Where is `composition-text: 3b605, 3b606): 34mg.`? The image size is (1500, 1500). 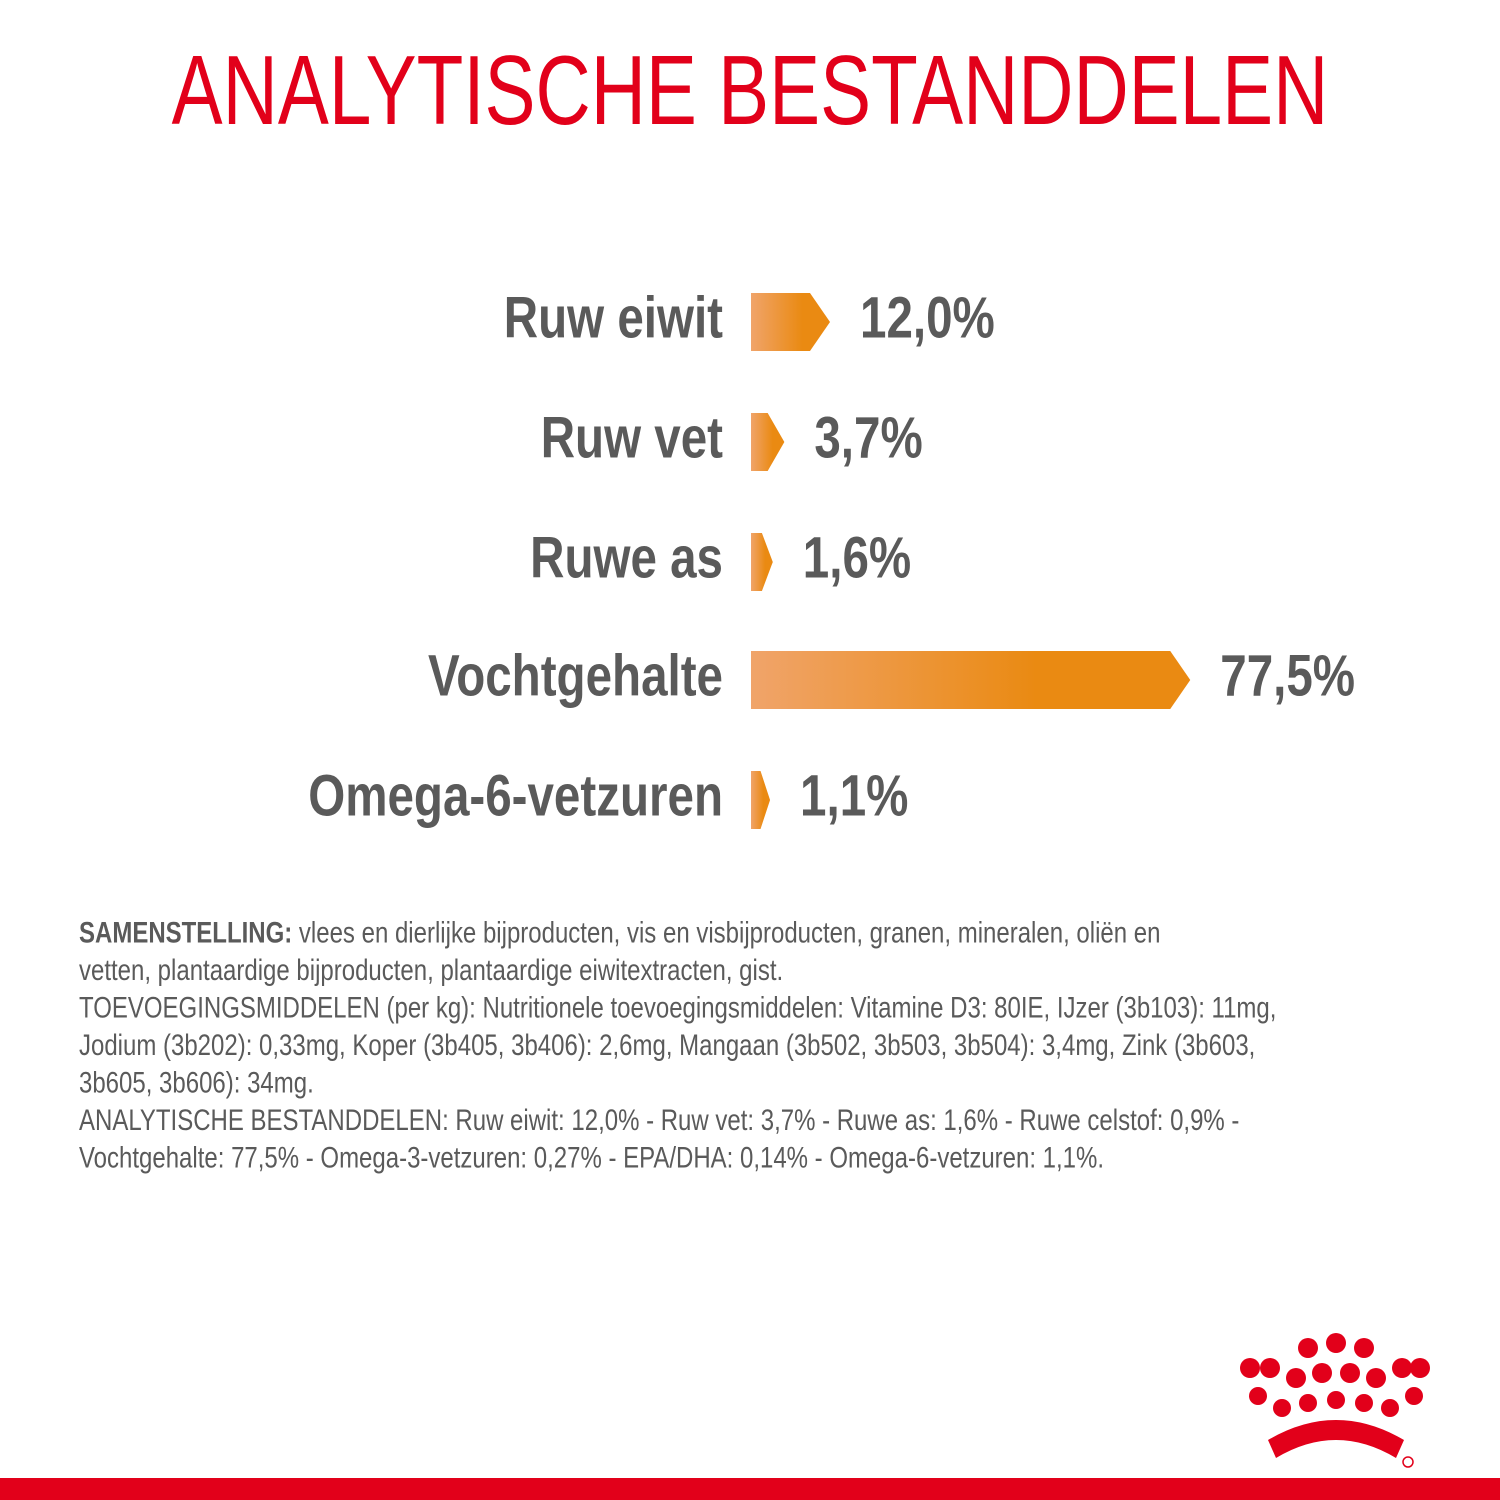 composition-text: 3b605, 3b606): 34mg. is located at coordinates (196, 1082).